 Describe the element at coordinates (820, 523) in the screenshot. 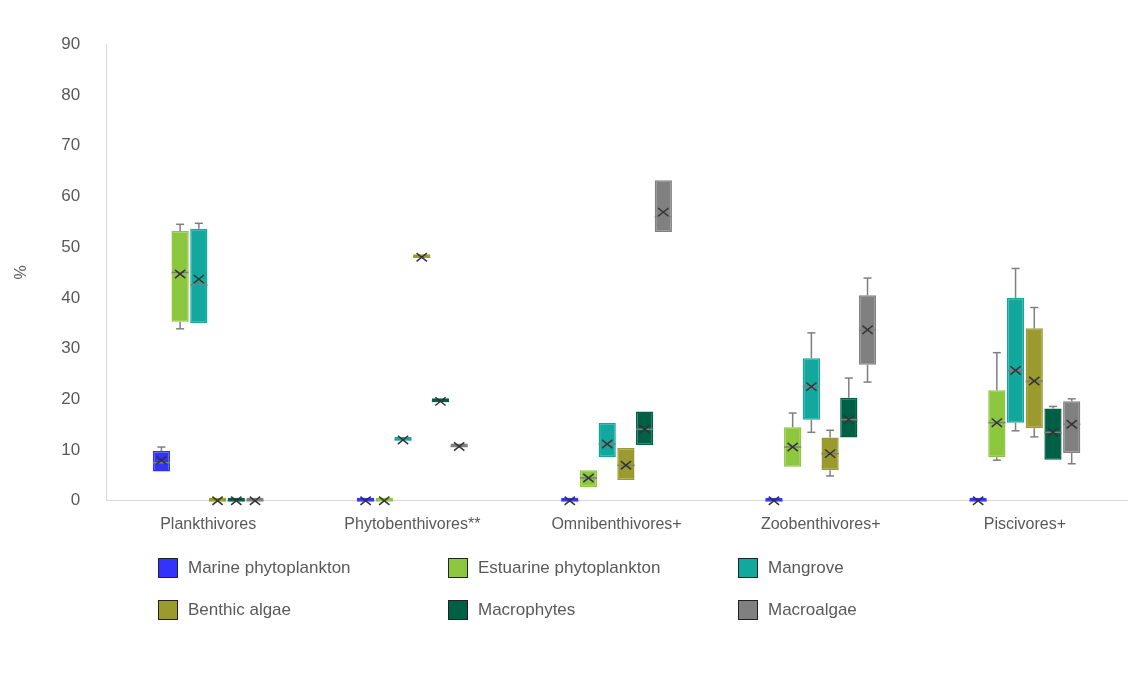

I see `x-tick-label: Zoobenthivores+` at that location.